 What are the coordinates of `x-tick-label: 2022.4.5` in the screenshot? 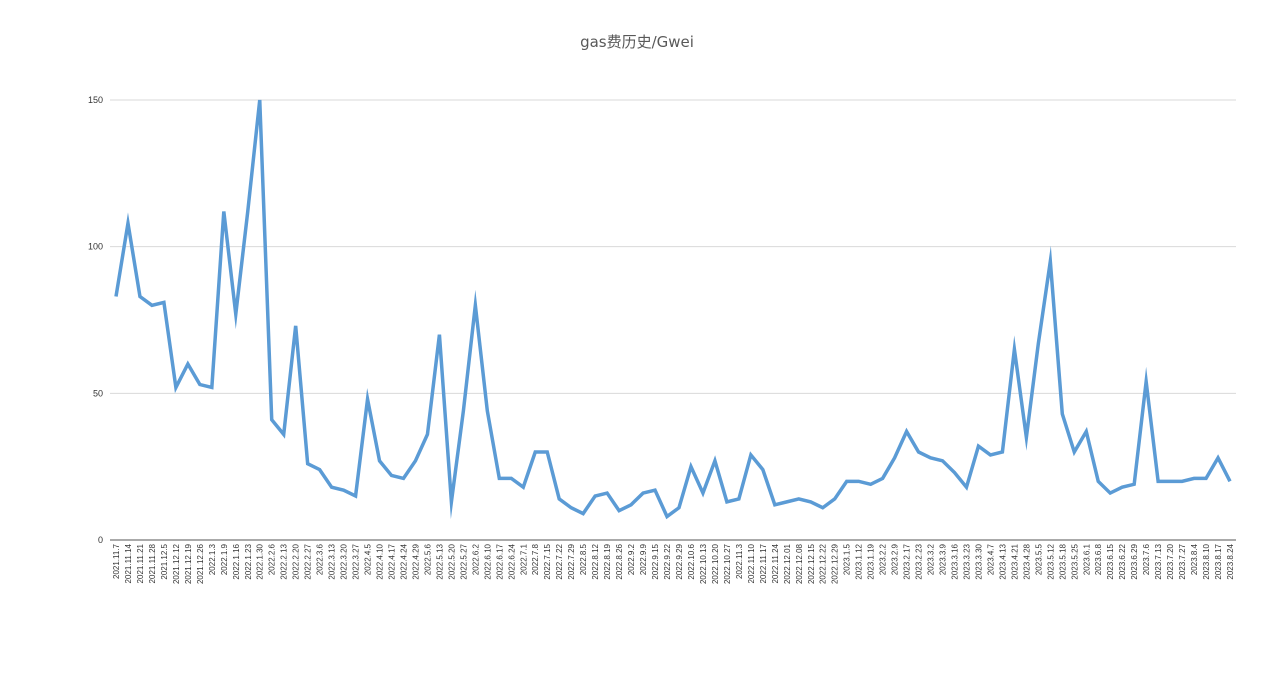 It's located at (368, 559).